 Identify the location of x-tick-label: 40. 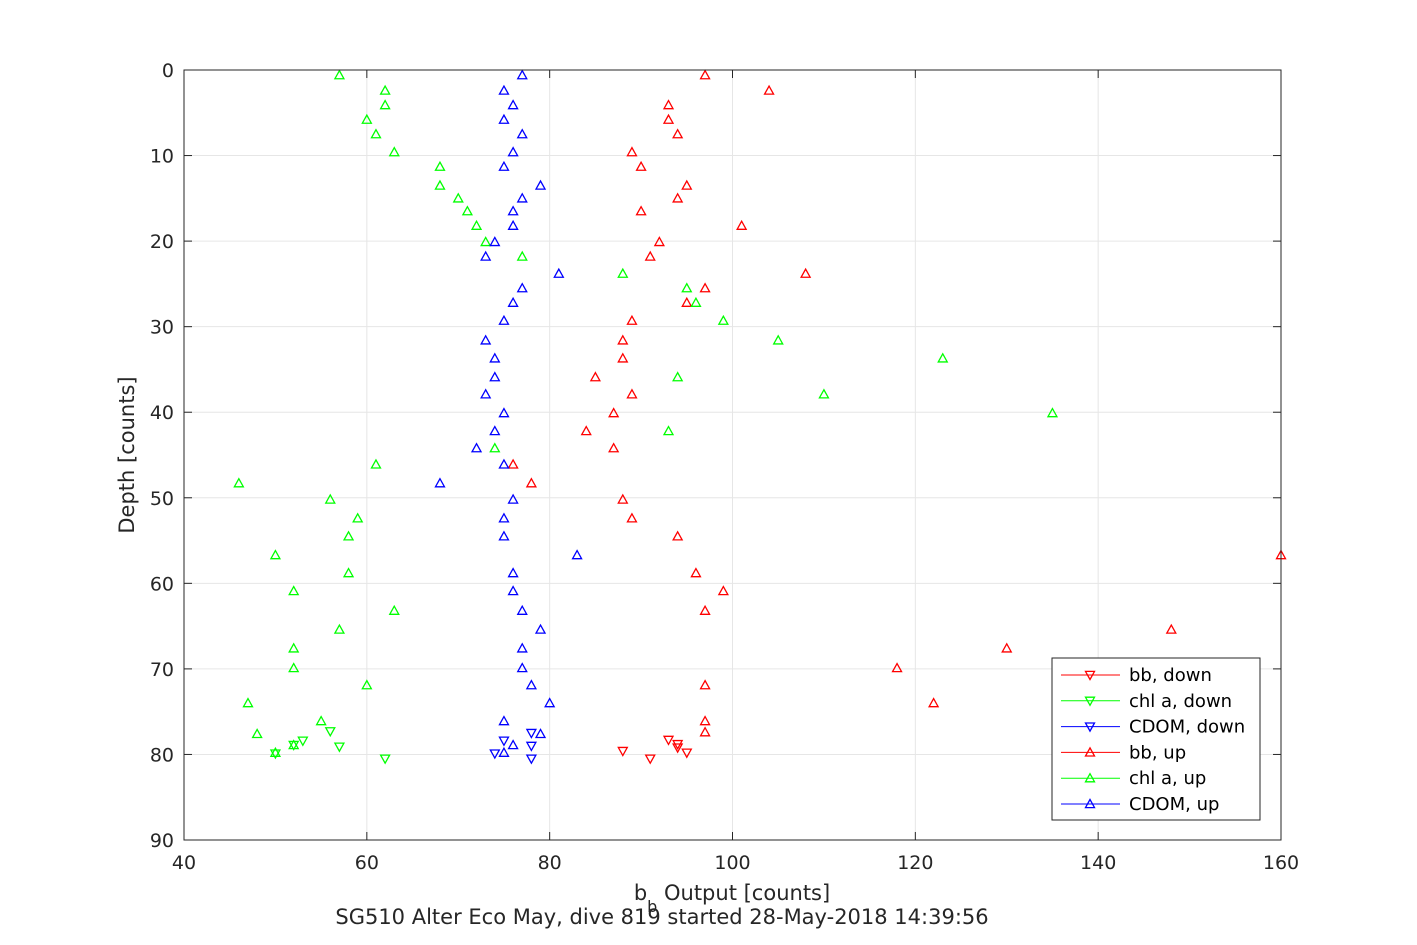
(184, 863).